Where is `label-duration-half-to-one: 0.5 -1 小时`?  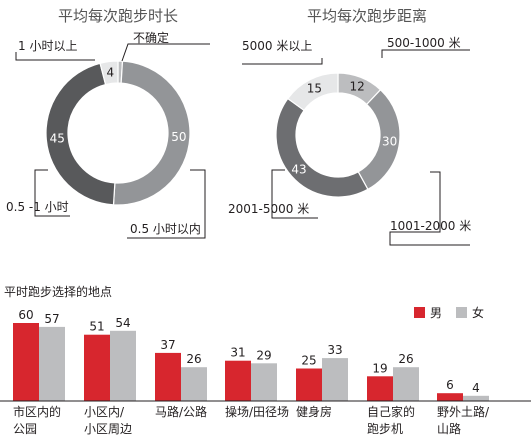 label-duration-half-to-one: 0.5 -1 小时 is located at coordinates (37, 207).